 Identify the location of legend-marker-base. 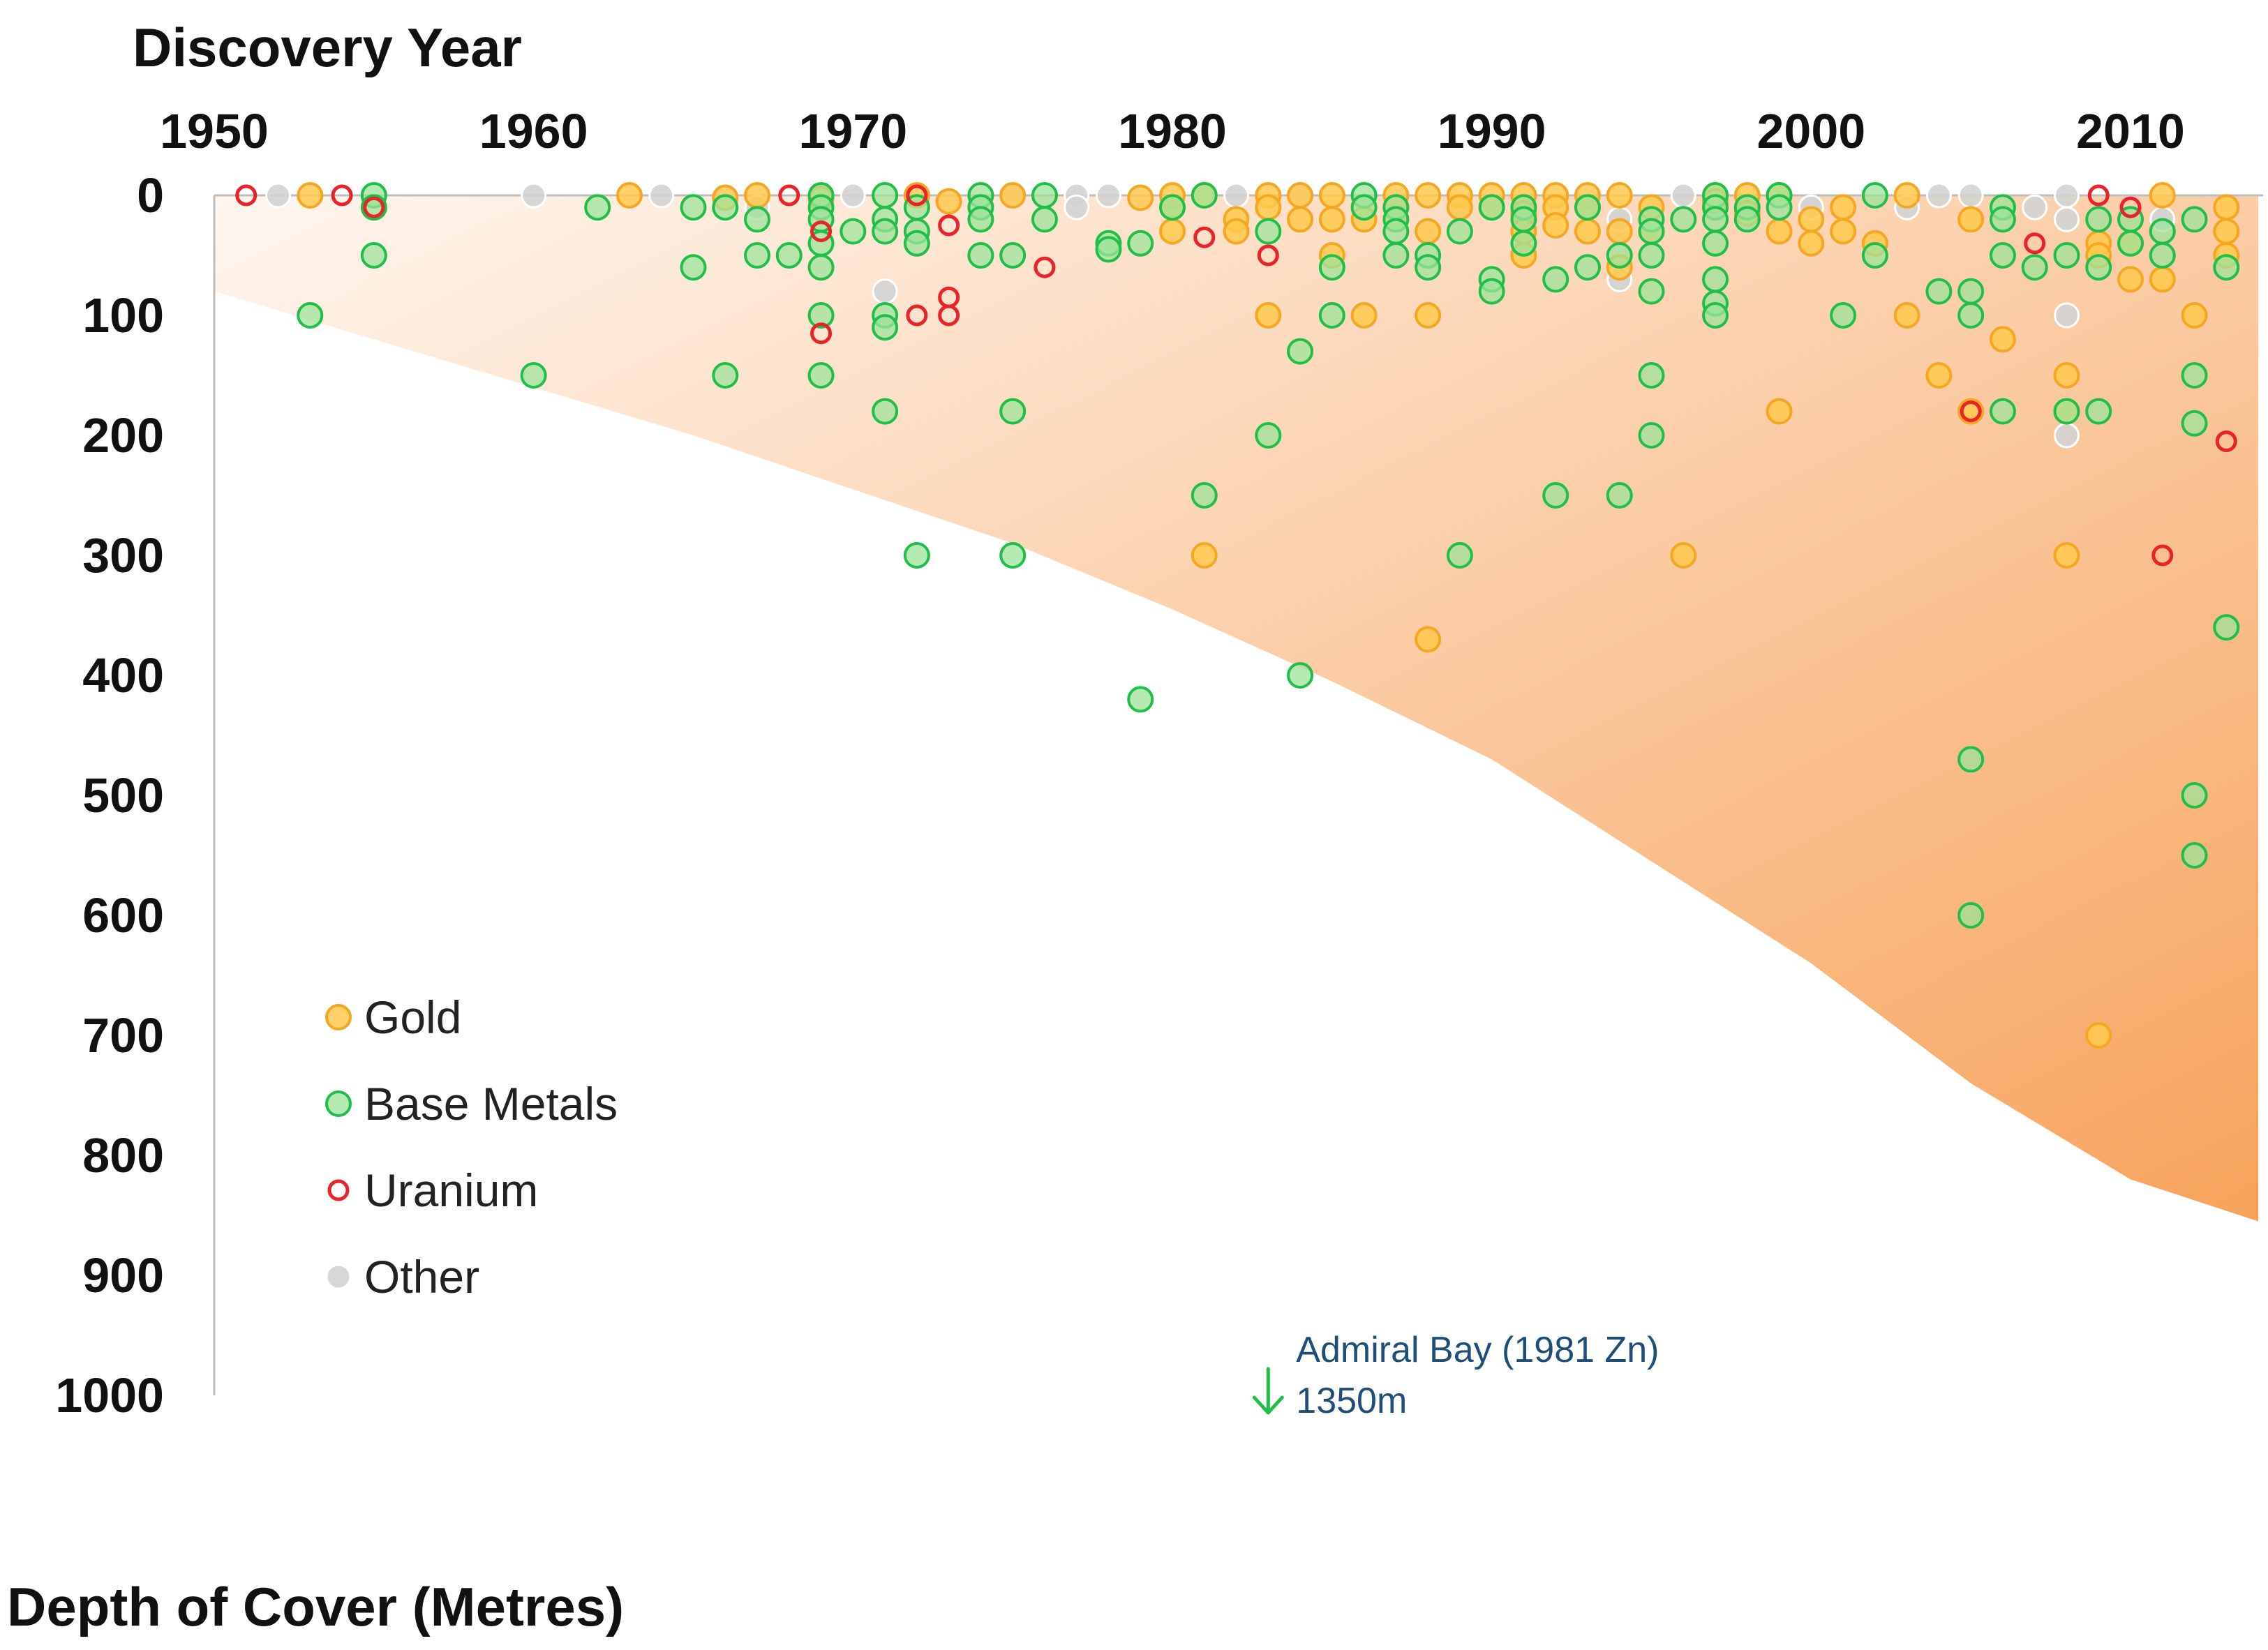
(338, 1103).